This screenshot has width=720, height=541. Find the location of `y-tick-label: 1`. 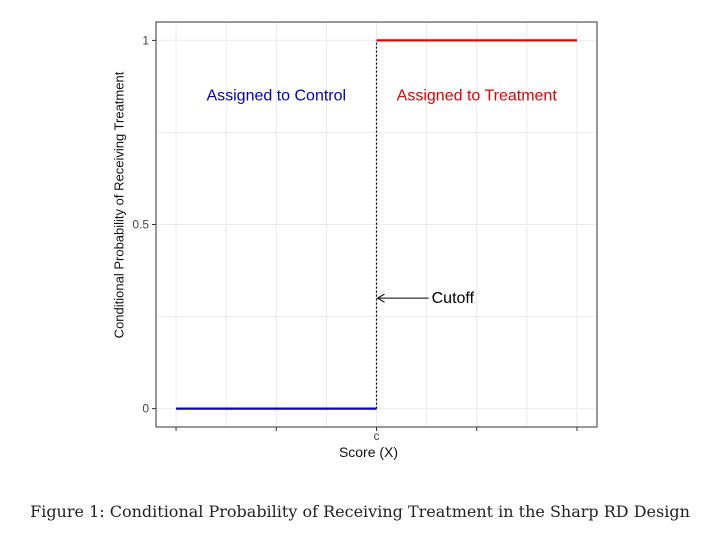

y-tick-label: 1 is located at coordinates (145, 40).